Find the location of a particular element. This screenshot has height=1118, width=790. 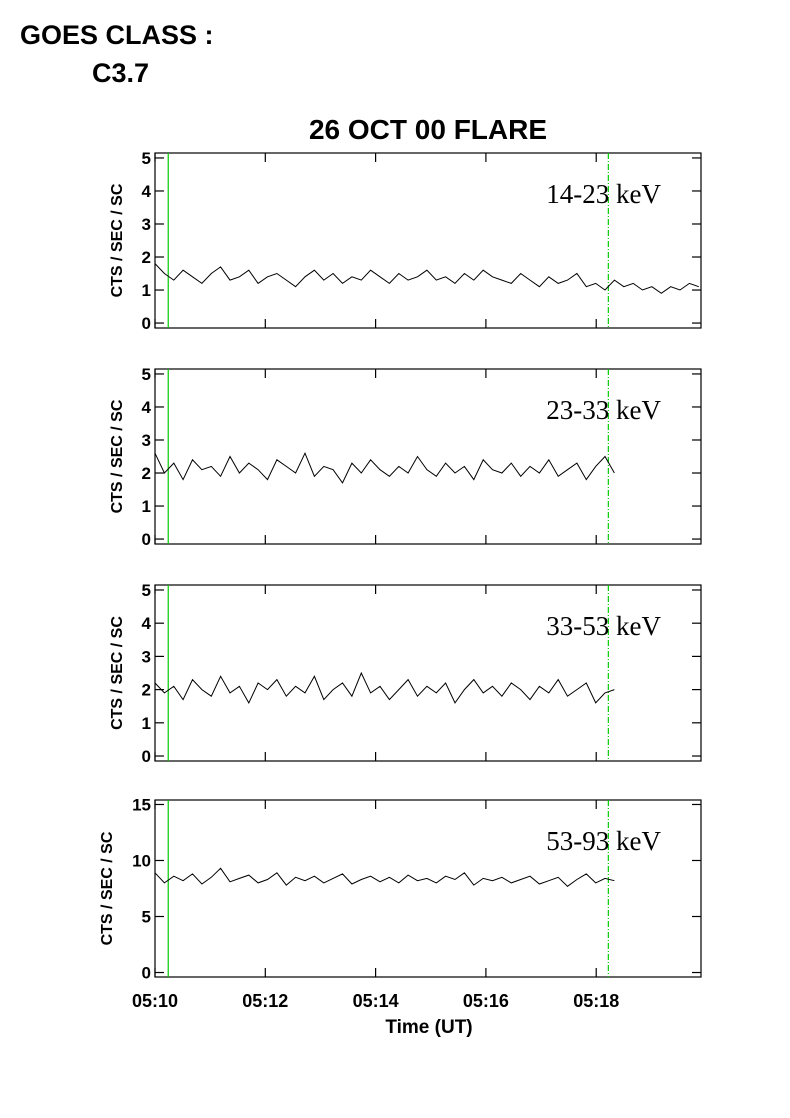

x-tick-label: 05:16 is located at coordinates (486, 1001).